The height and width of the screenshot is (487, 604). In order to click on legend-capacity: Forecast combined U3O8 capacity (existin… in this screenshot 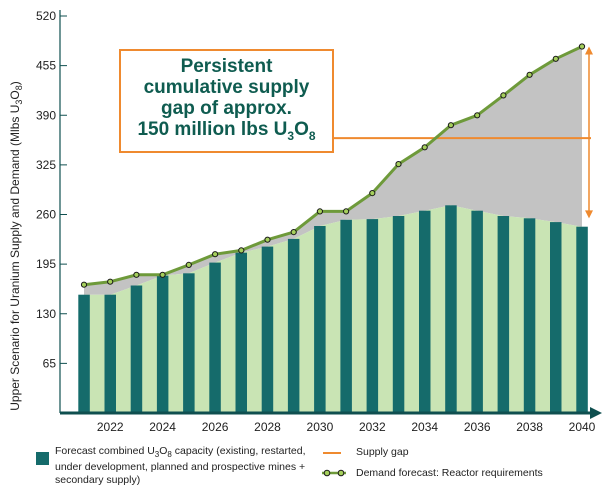, I will do `click(187, 466)`.